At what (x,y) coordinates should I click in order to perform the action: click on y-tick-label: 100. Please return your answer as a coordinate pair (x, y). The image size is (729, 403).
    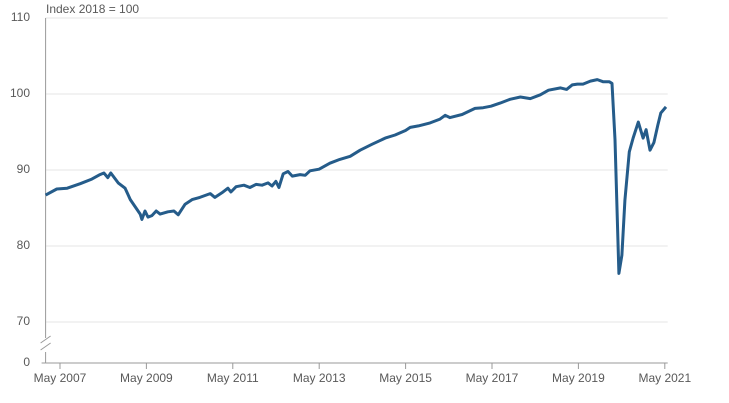
    Looking at the image, I should click on (20, 93).